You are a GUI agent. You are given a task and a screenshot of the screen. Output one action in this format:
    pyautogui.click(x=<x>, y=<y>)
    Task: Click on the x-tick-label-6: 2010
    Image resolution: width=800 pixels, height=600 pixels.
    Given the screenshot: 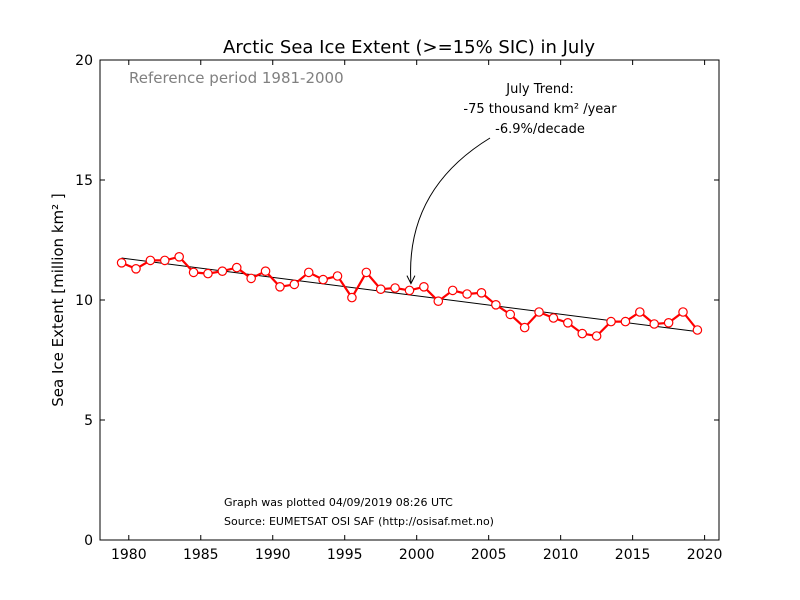 What is the action you would take?
    pyautogui.click(x=561, y=555)
    